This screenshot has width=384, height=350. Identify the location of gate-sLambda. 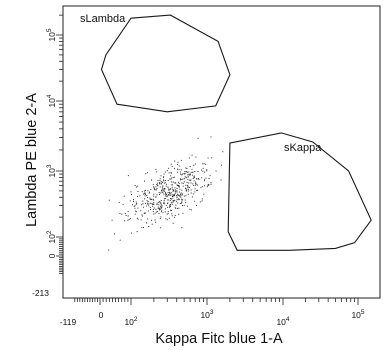
(165, 63).